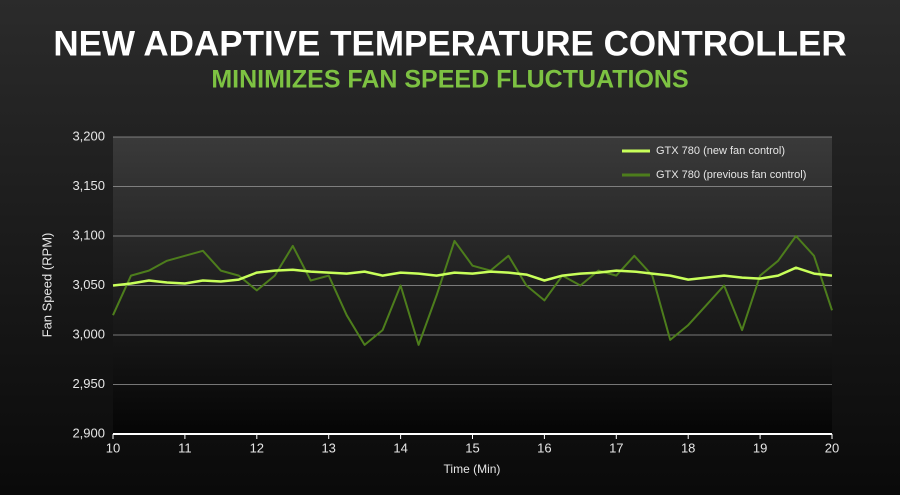 The height and width of the screenshot is (495, 900). What do you see at coordinates (731, 175) in the screenshot?
I see `legend-label: GTX 780 (previous fan control)` at bounding box center [731, 175].